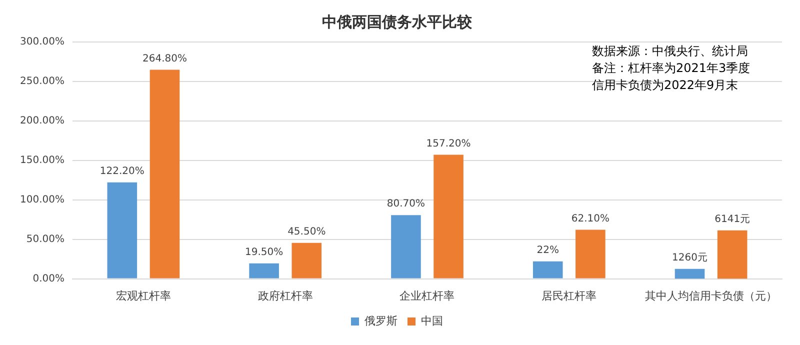 Image resolution: width=800 pixels, height=345 pixels. Describe the element at coordinates (732, 219) in the screenshot. I see `data-label: 6141元` at that location.